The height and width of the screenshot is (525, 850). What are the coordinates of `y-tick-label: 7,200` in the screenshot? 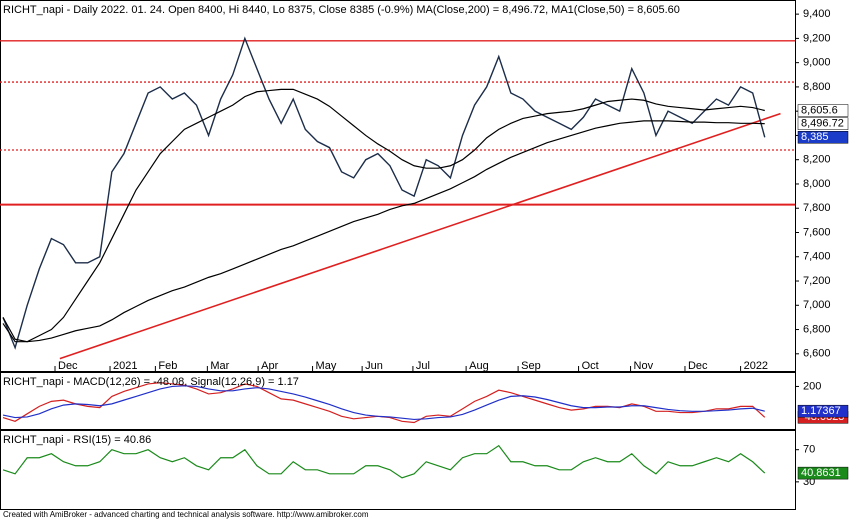 It's located at (817, 281).